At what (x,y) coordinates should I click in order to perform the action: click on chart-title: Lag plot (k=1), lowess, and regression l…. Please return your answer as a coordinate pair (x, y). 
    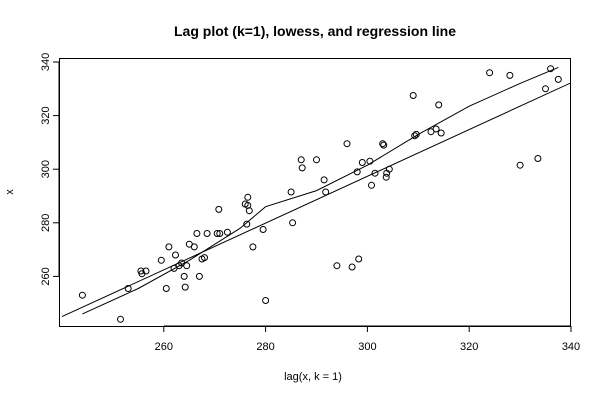
    Looking at the image, I should click on (315, 31).